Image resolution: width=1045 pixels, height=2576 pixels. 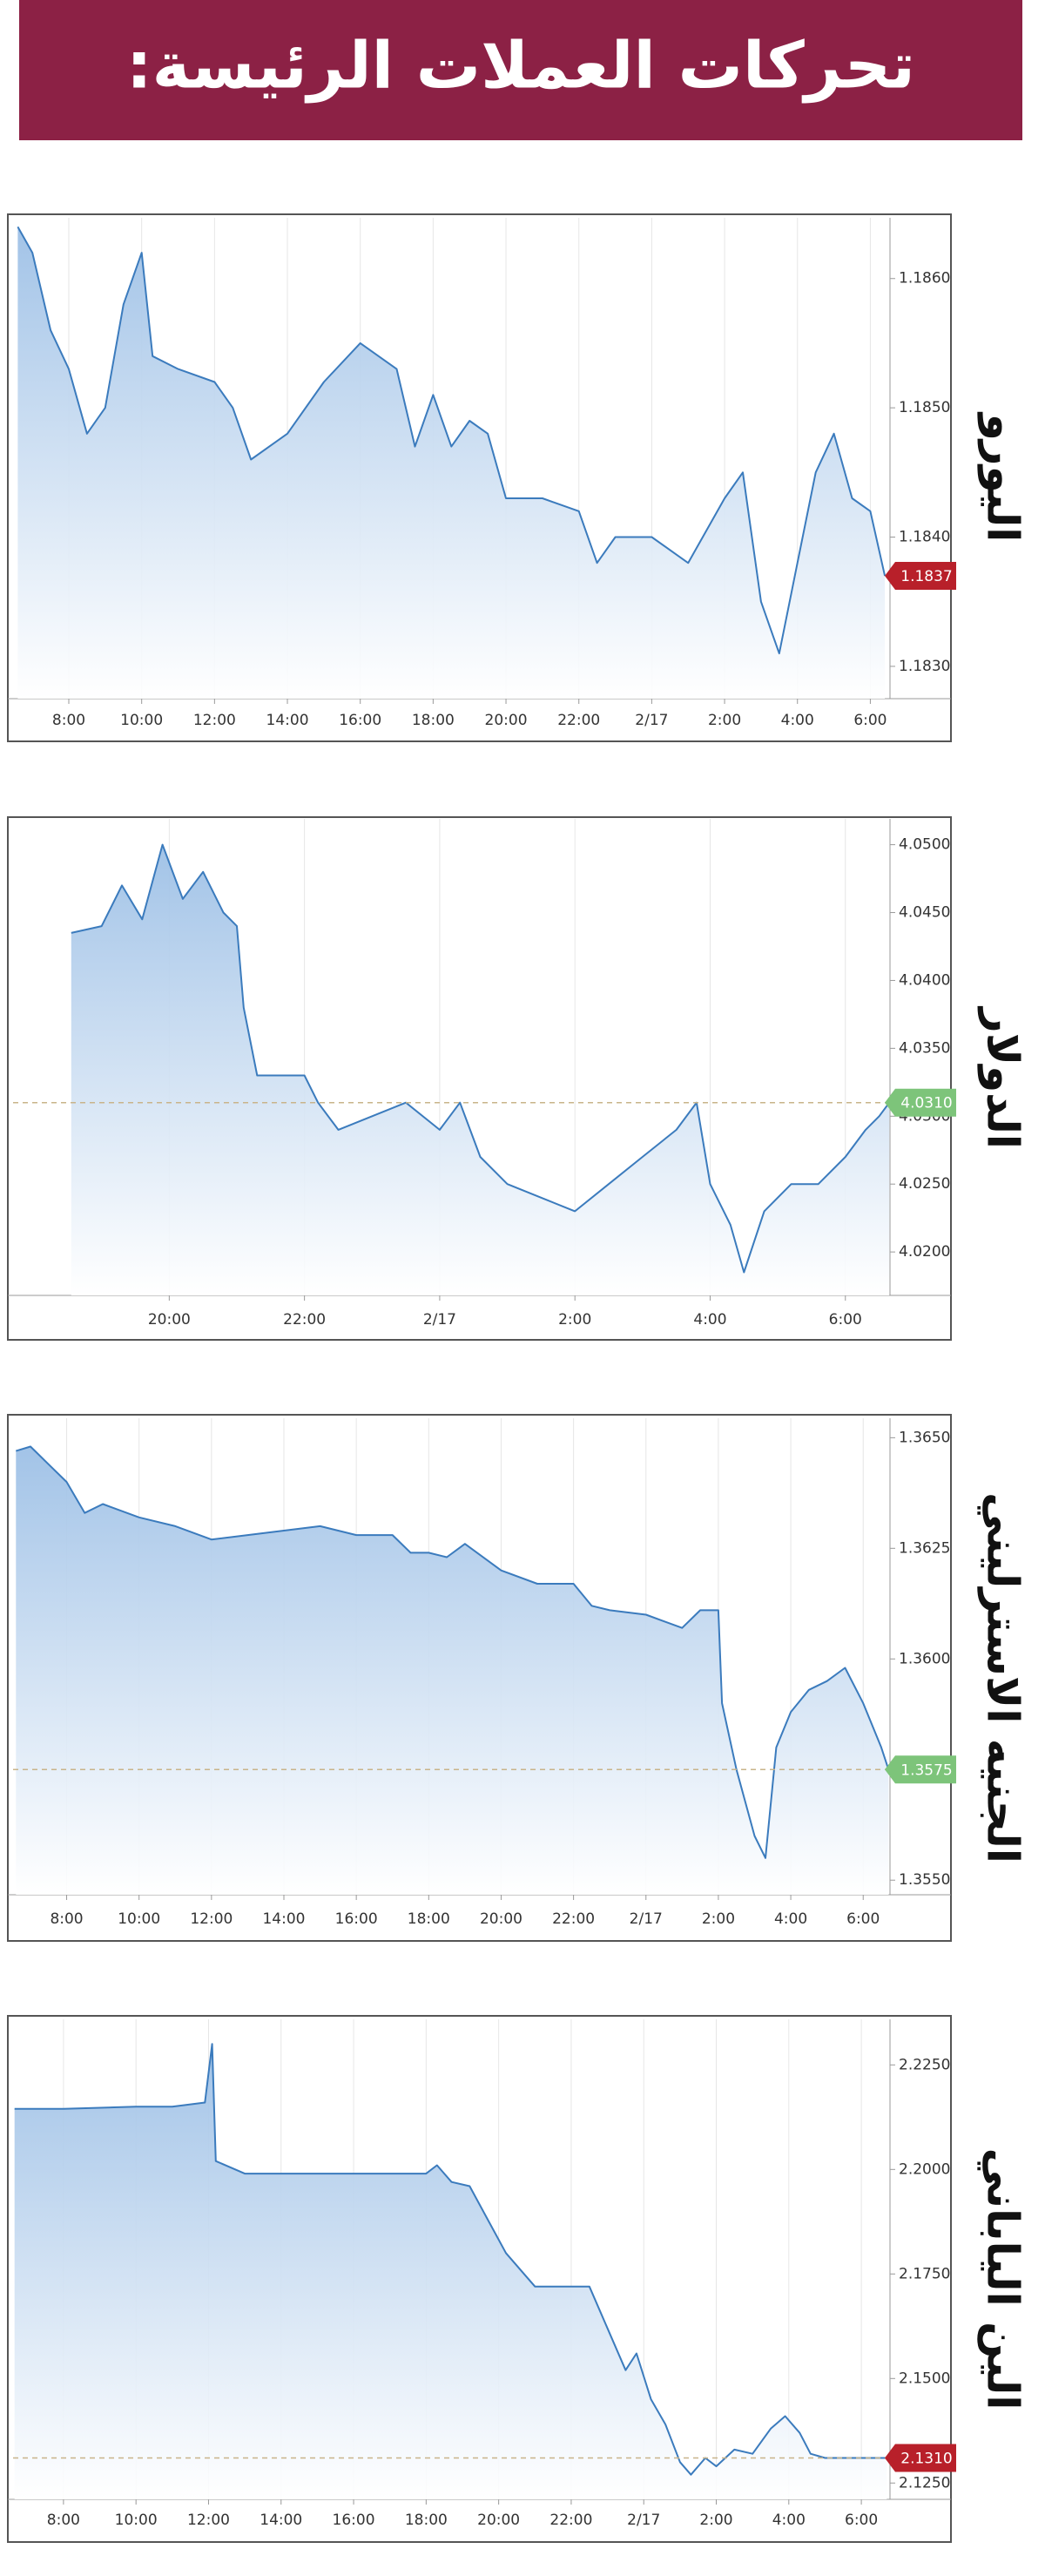 I want to click on header-band, so click(x=520, y=70).